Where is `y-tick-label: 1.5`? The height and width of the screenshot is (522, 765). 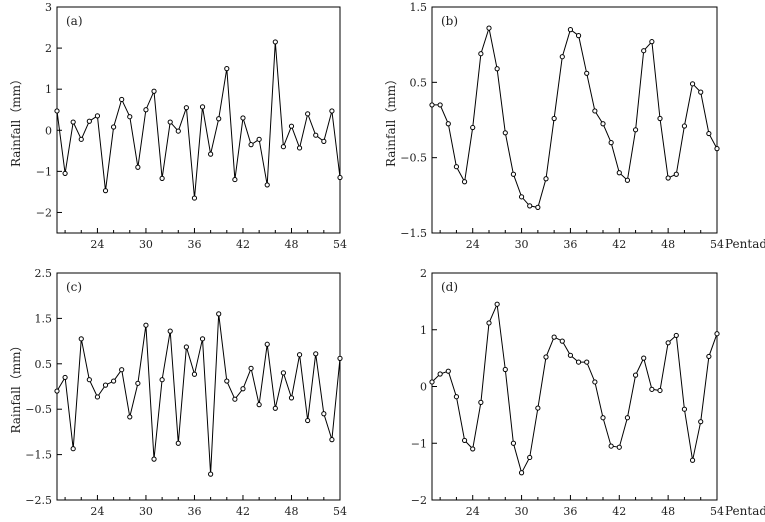
y-tick-label: 1.5 is located at coordinates (419, 7).